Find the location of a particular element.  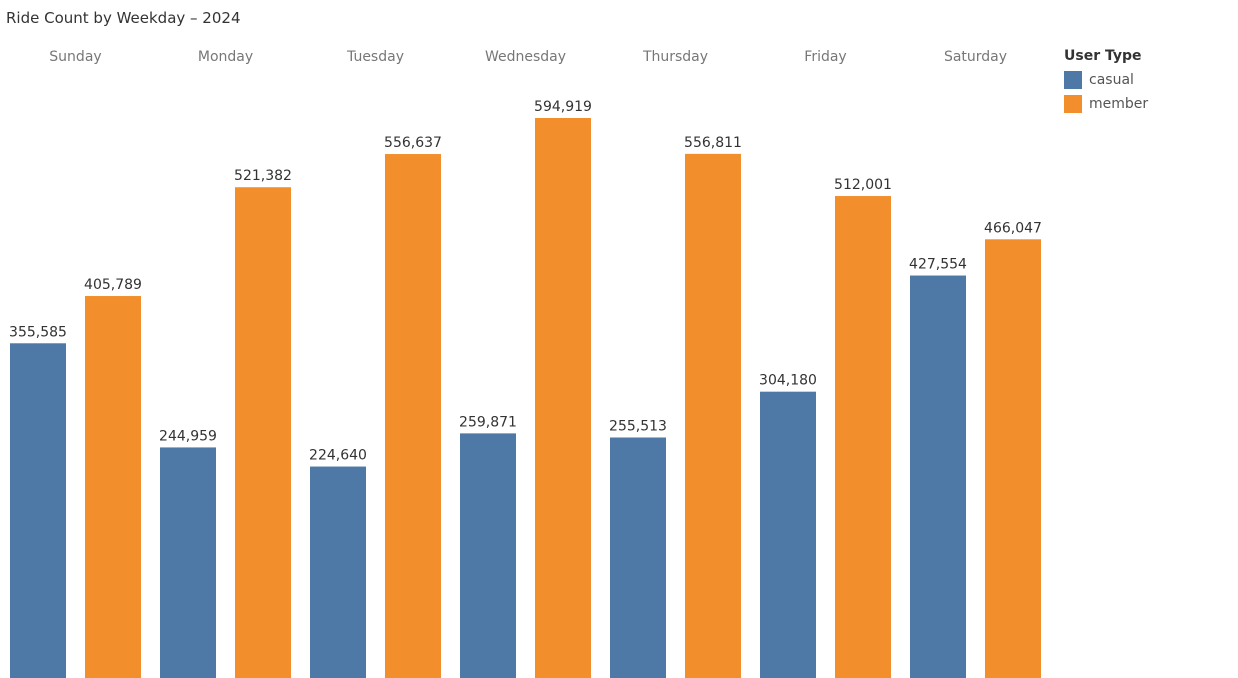

data-label-casual-sunday: 355,585 is located at coordinates (38, 332).